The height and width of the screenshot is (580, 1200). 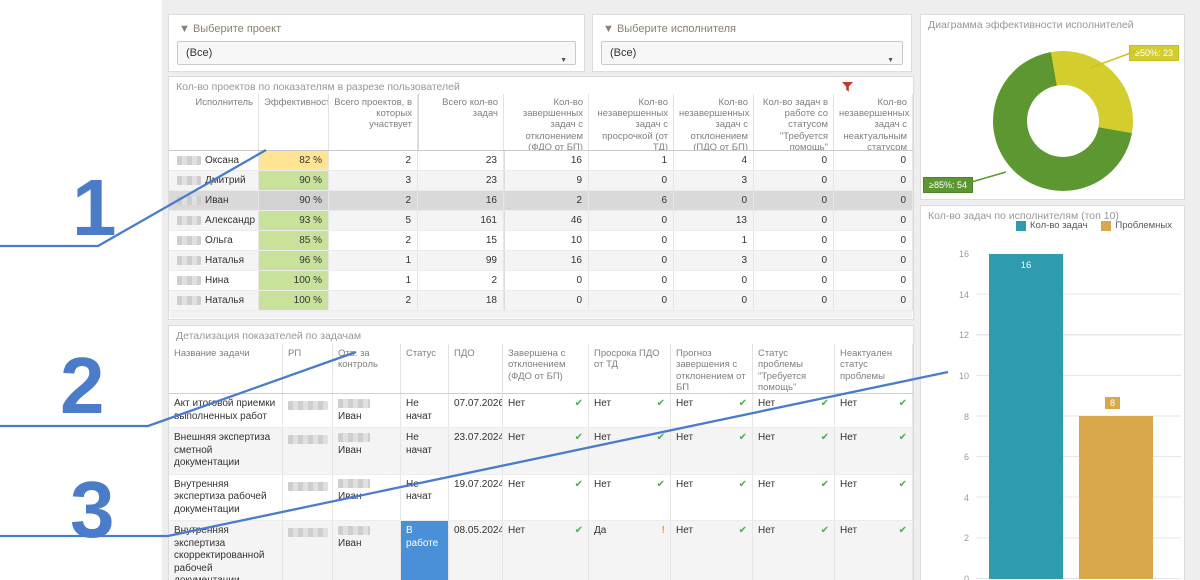 What do you see at coordinates (308, 368) in the screenshot?
I see `column-header: РП` at bounding box center [308, 368].